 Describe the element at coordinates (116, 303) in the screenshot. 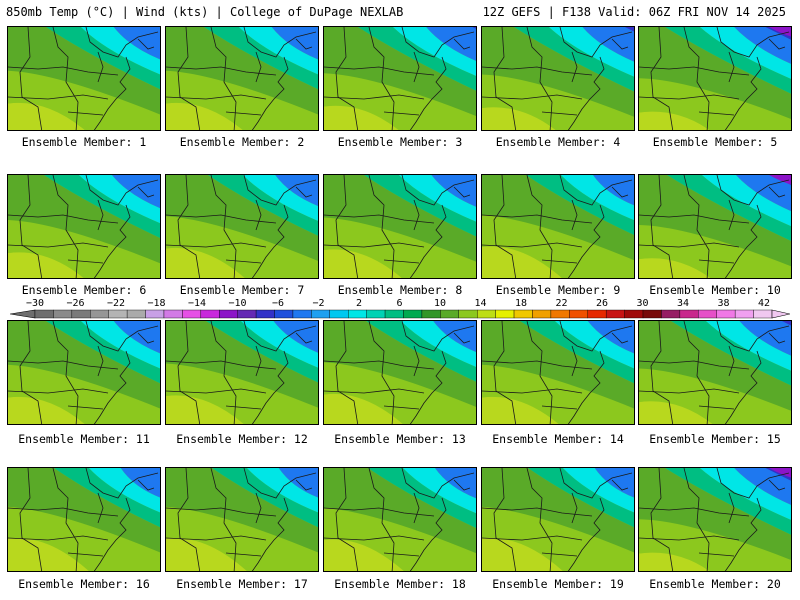

I see `colorbar-tick-label: −22` at that location.